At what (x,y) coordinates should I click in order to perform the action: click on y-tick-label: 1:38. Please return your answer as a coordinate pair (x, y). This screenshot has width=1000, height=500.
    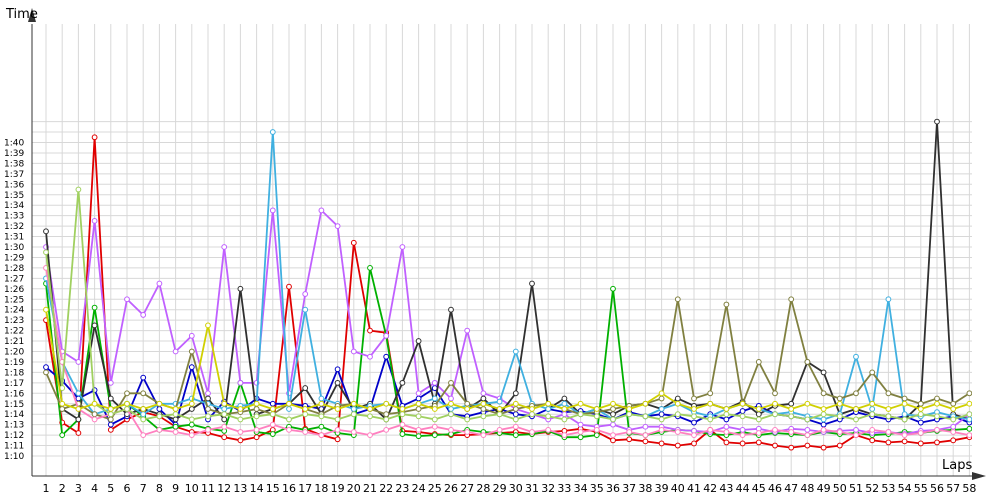
    Looking at the image, I should click on (14, 164).